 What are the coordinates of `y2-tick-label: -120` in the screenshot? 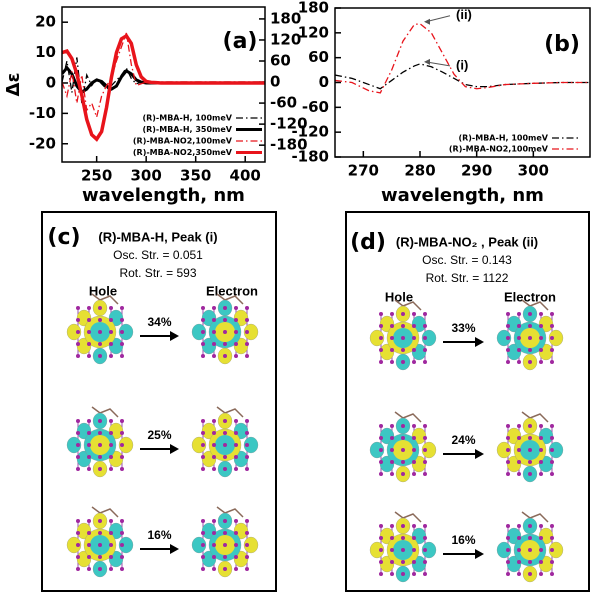 It's located at (289, 124).